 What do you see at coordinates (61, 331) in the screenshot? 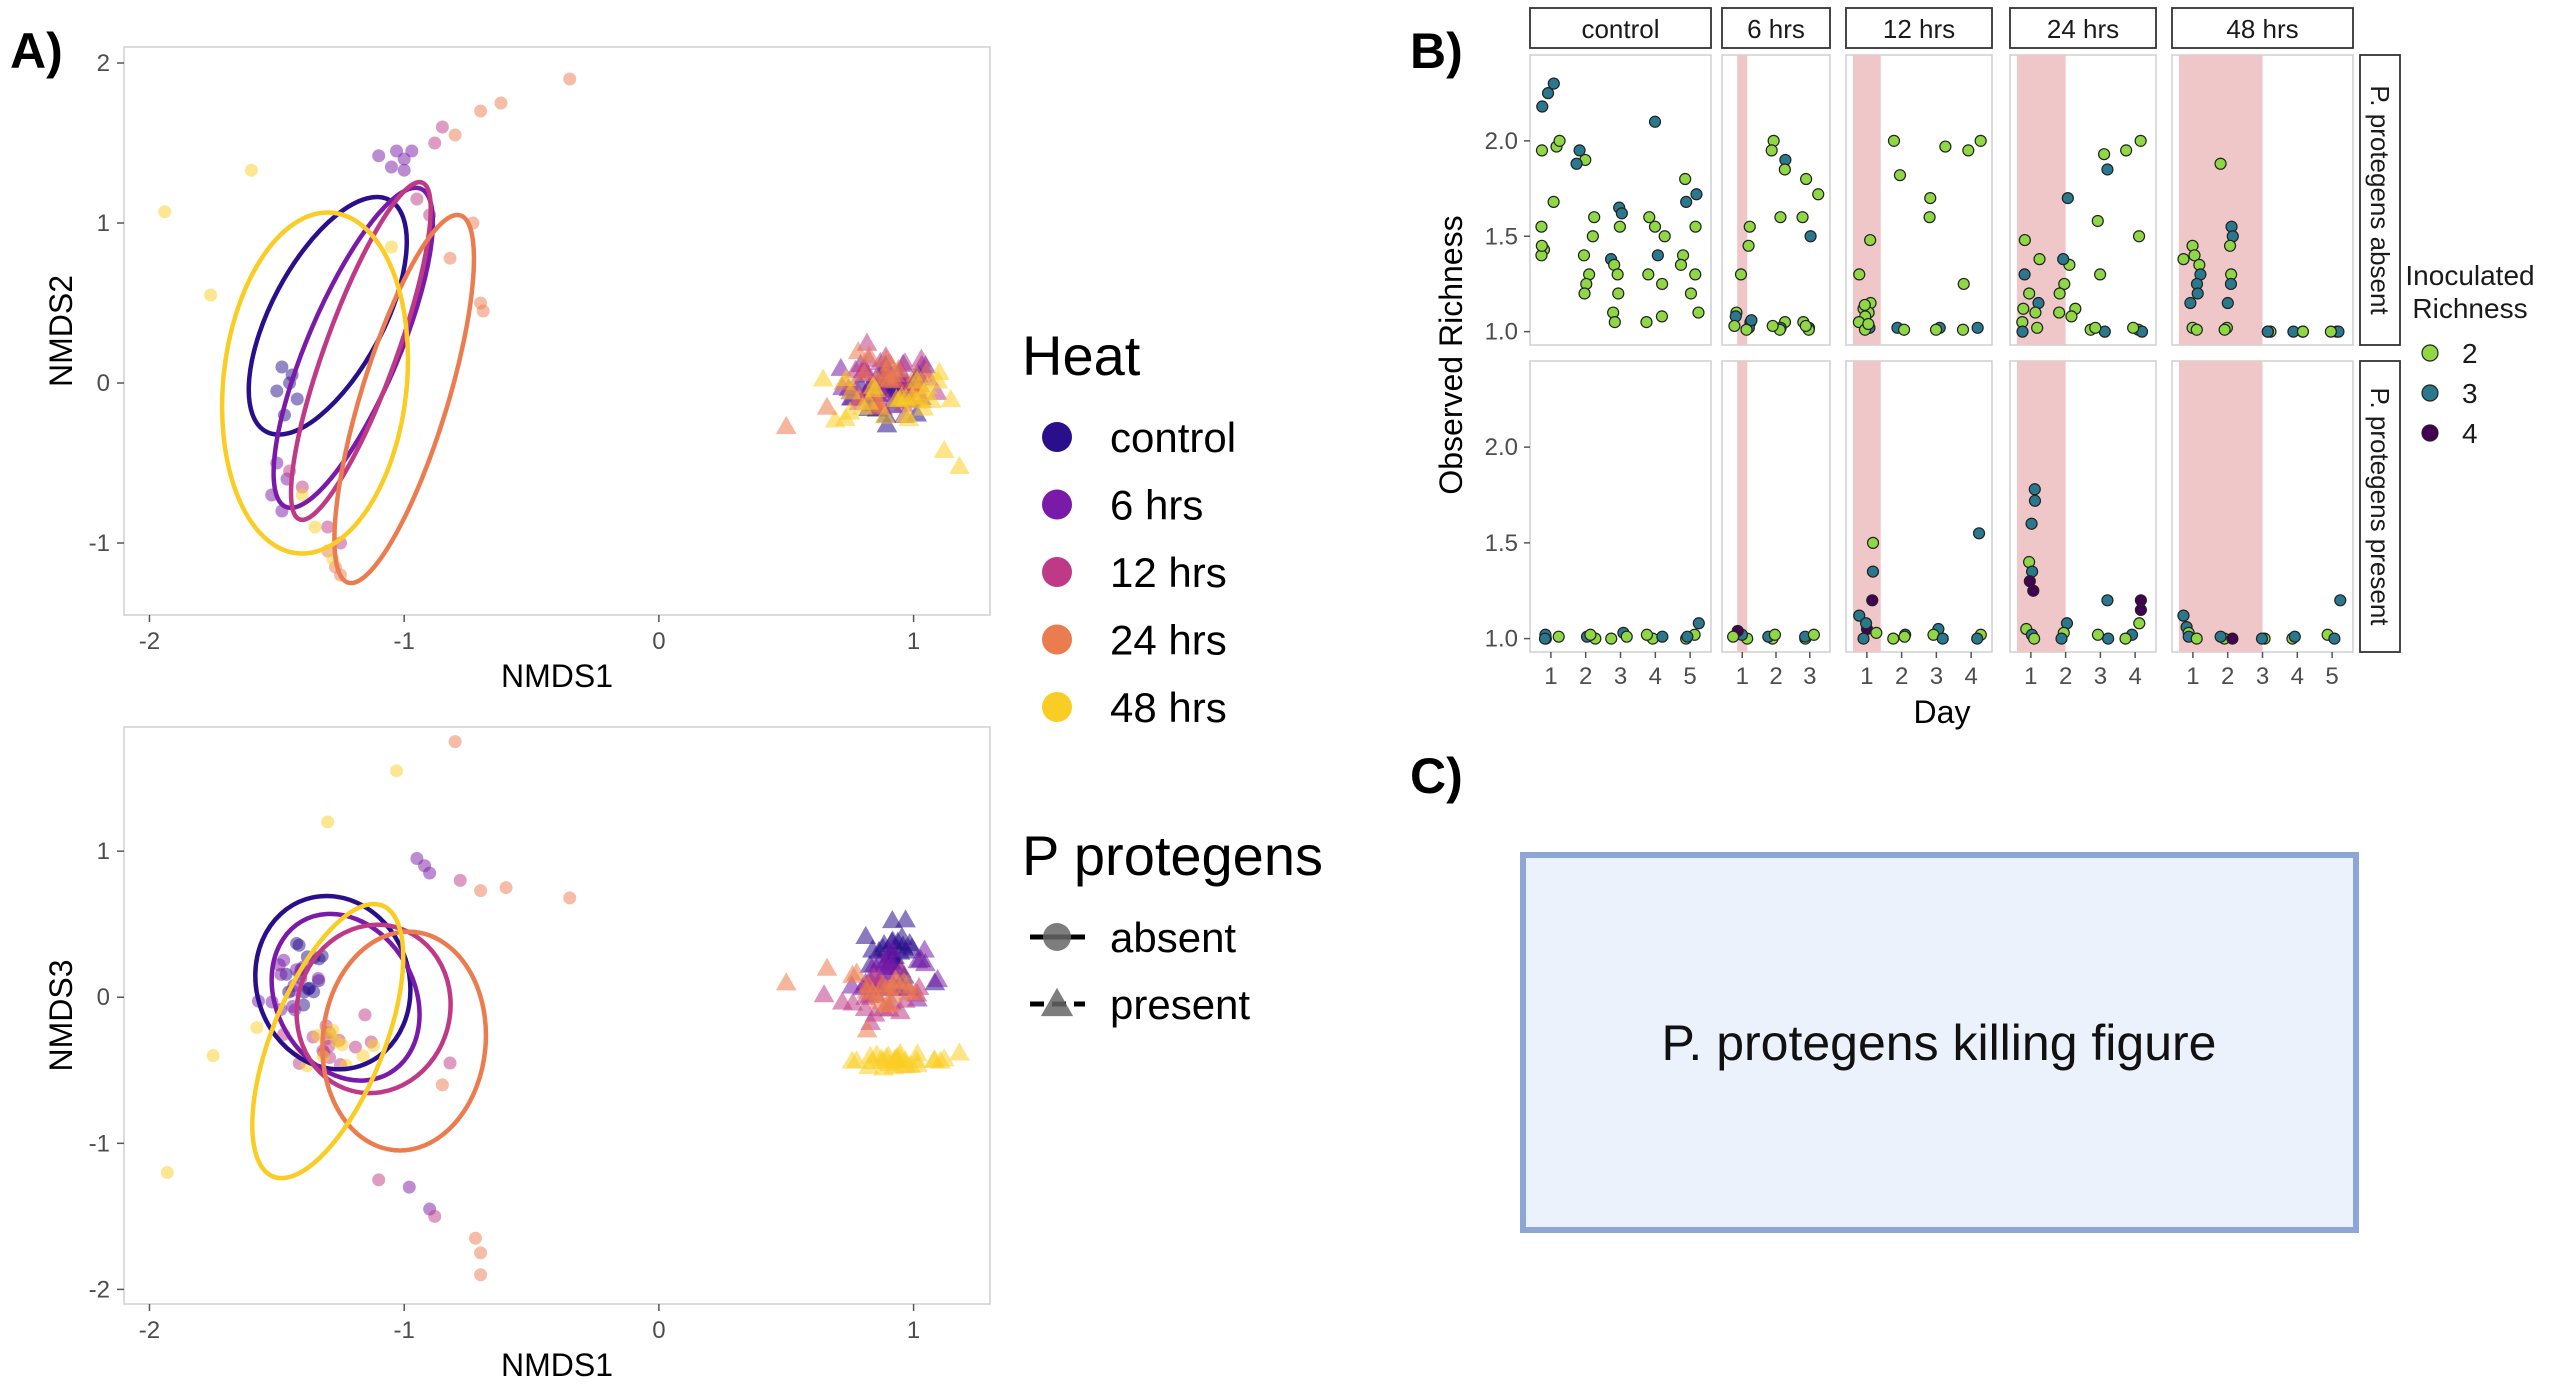
I see `y-axis-label: NMDS2` at bounding box center [61, 331].